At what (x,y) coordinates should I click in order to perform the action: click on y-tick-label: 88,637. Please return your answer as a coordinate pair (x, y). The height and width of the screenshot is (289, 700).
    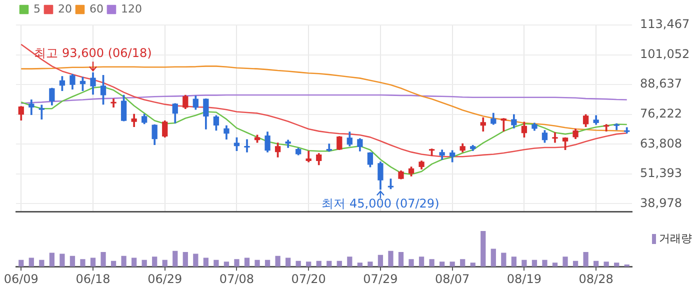
    Looking at the image, I should click on (661, 83).